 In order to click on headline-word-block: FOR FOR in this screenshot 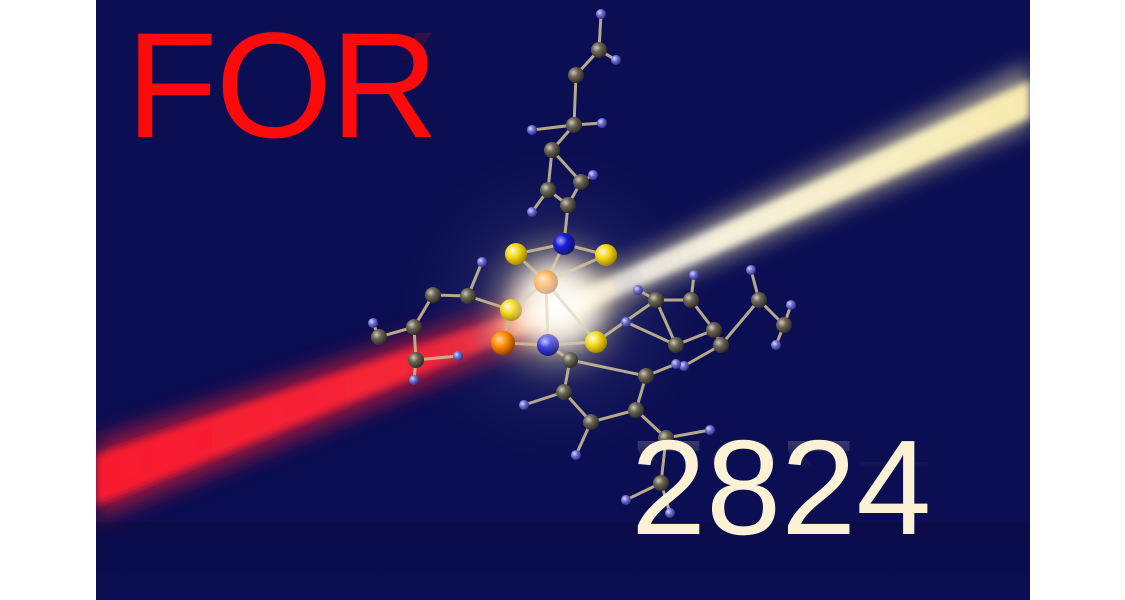, I will do `click(306, 105)`.